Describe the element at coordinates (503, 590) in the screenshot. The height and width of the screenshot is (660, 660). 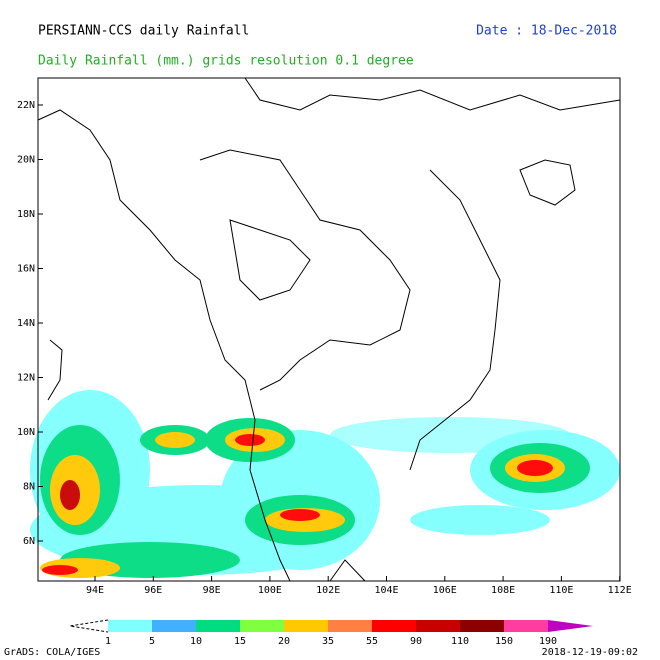
I see `lon-label: 108E` at that location.